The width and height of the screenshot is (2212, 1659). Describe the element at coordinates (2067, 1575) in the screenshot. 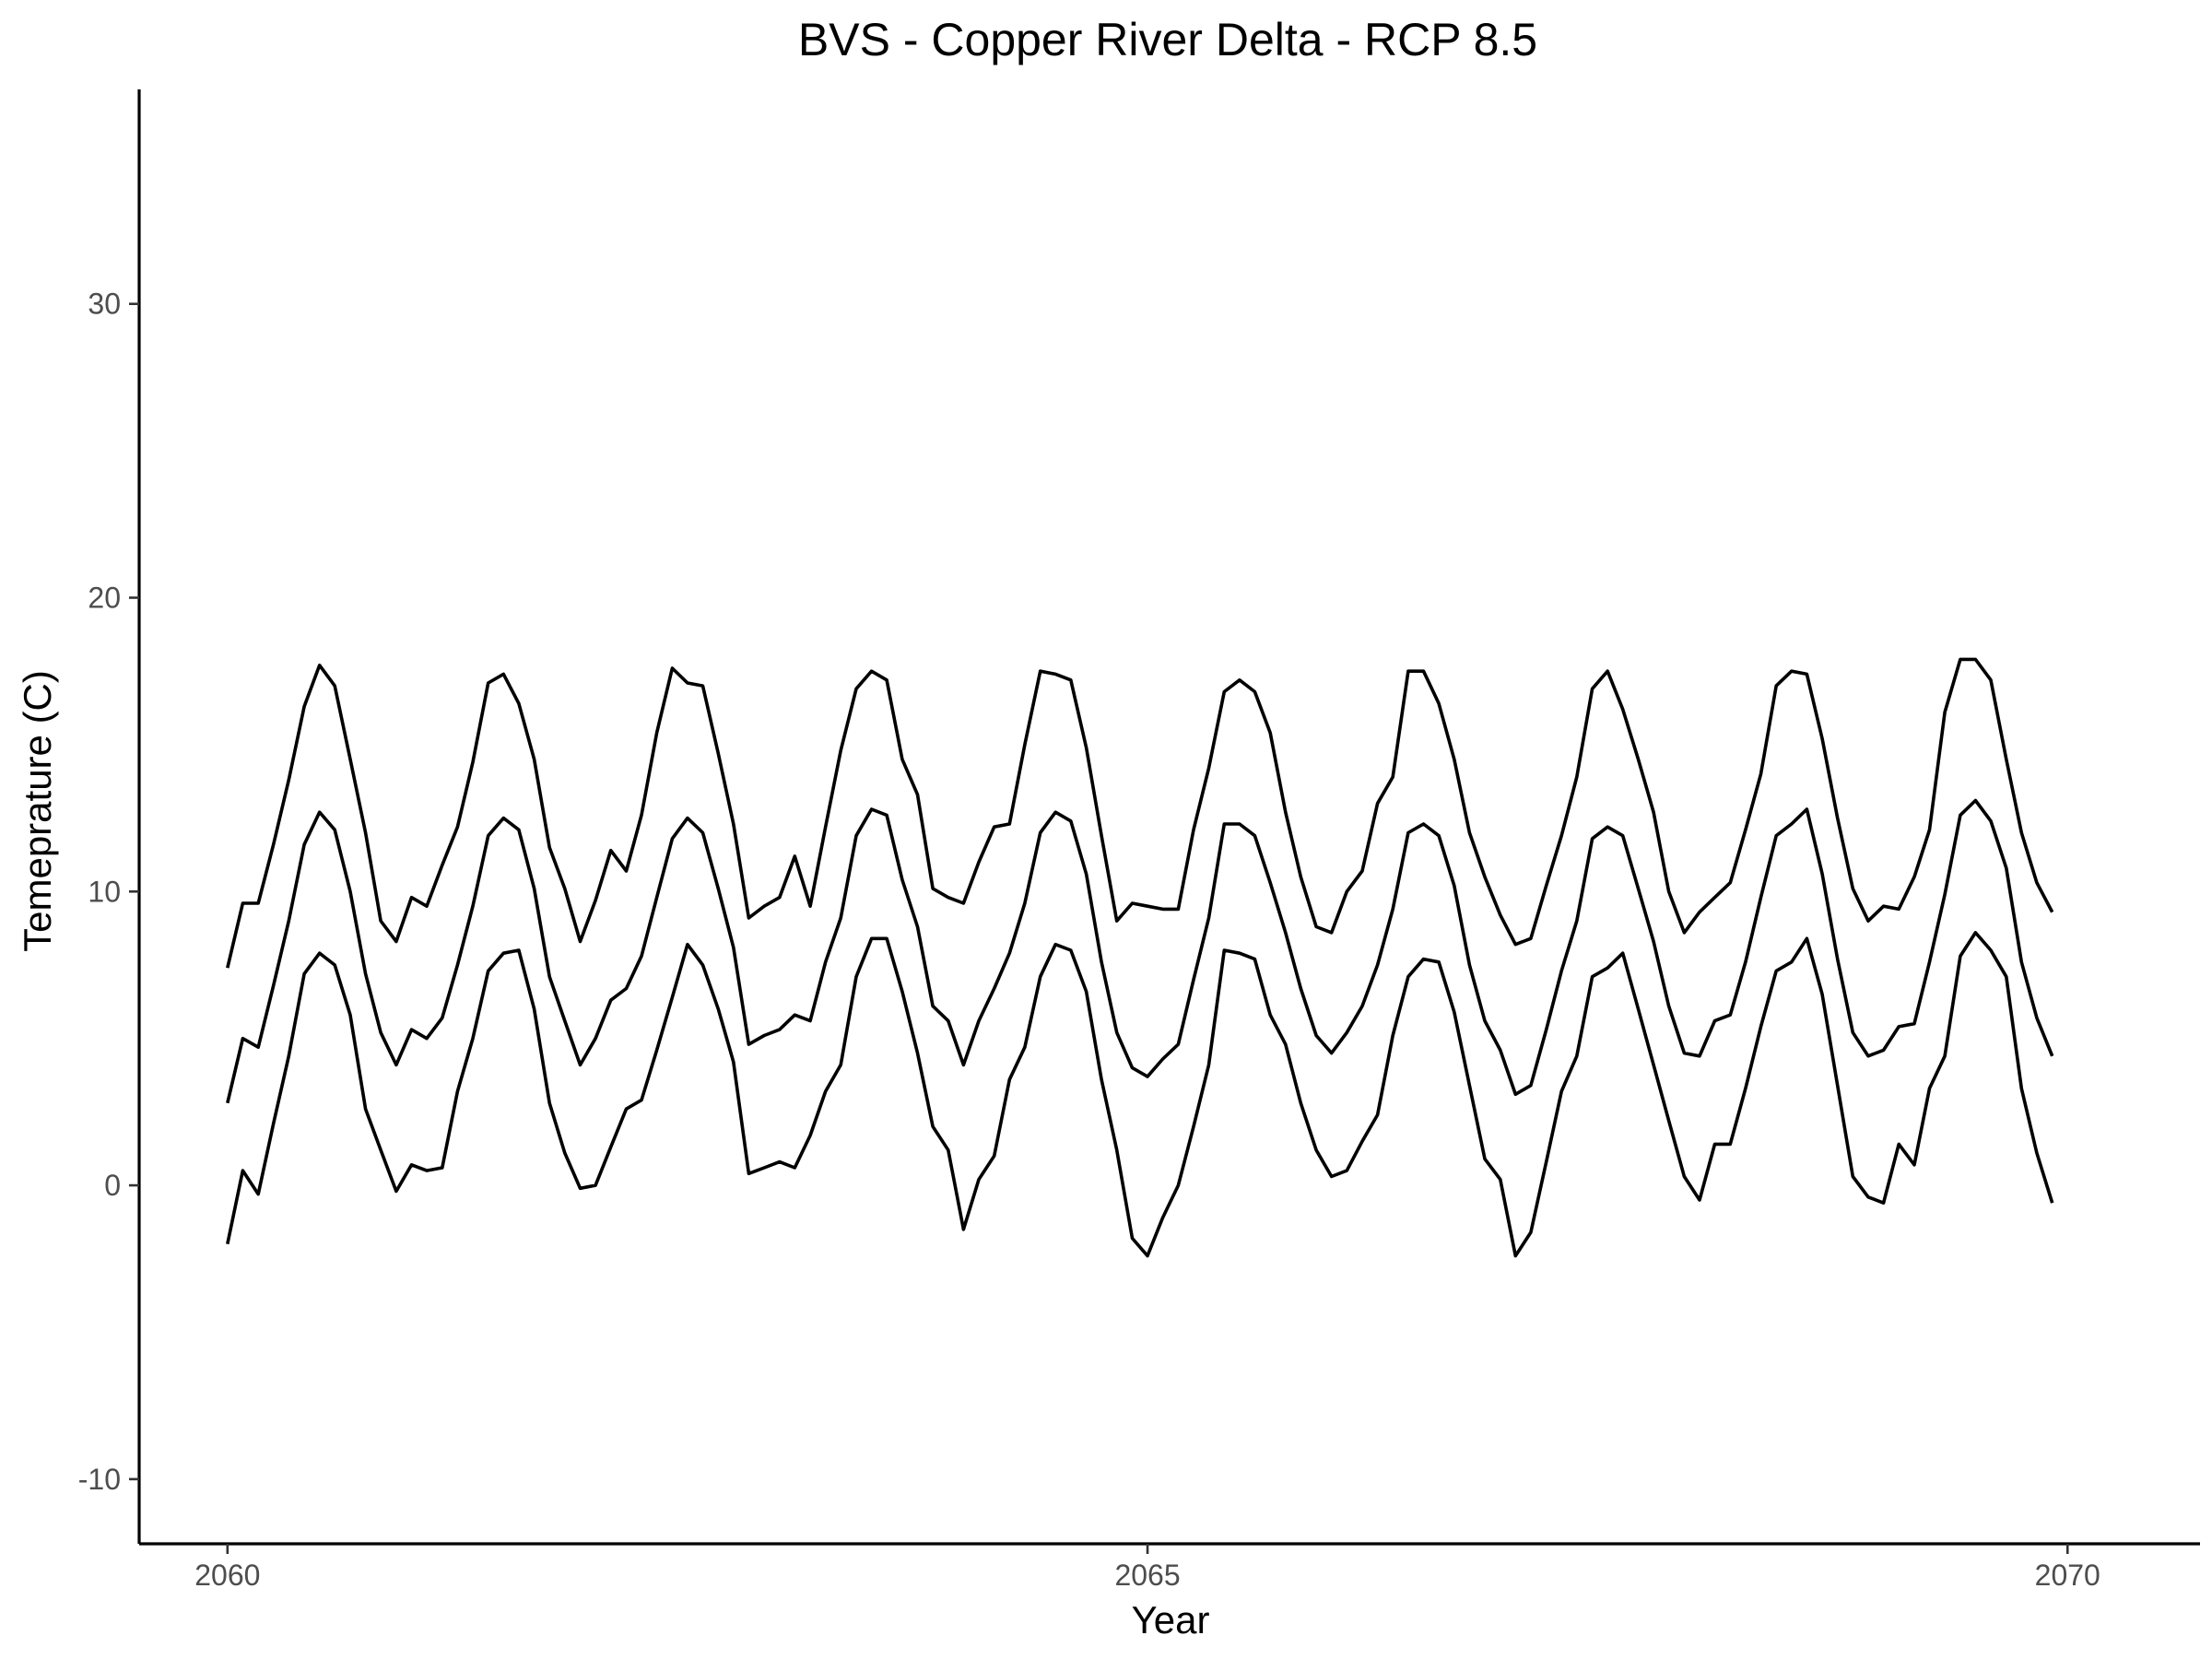

I see `x-tick-label: 2070` at that location.